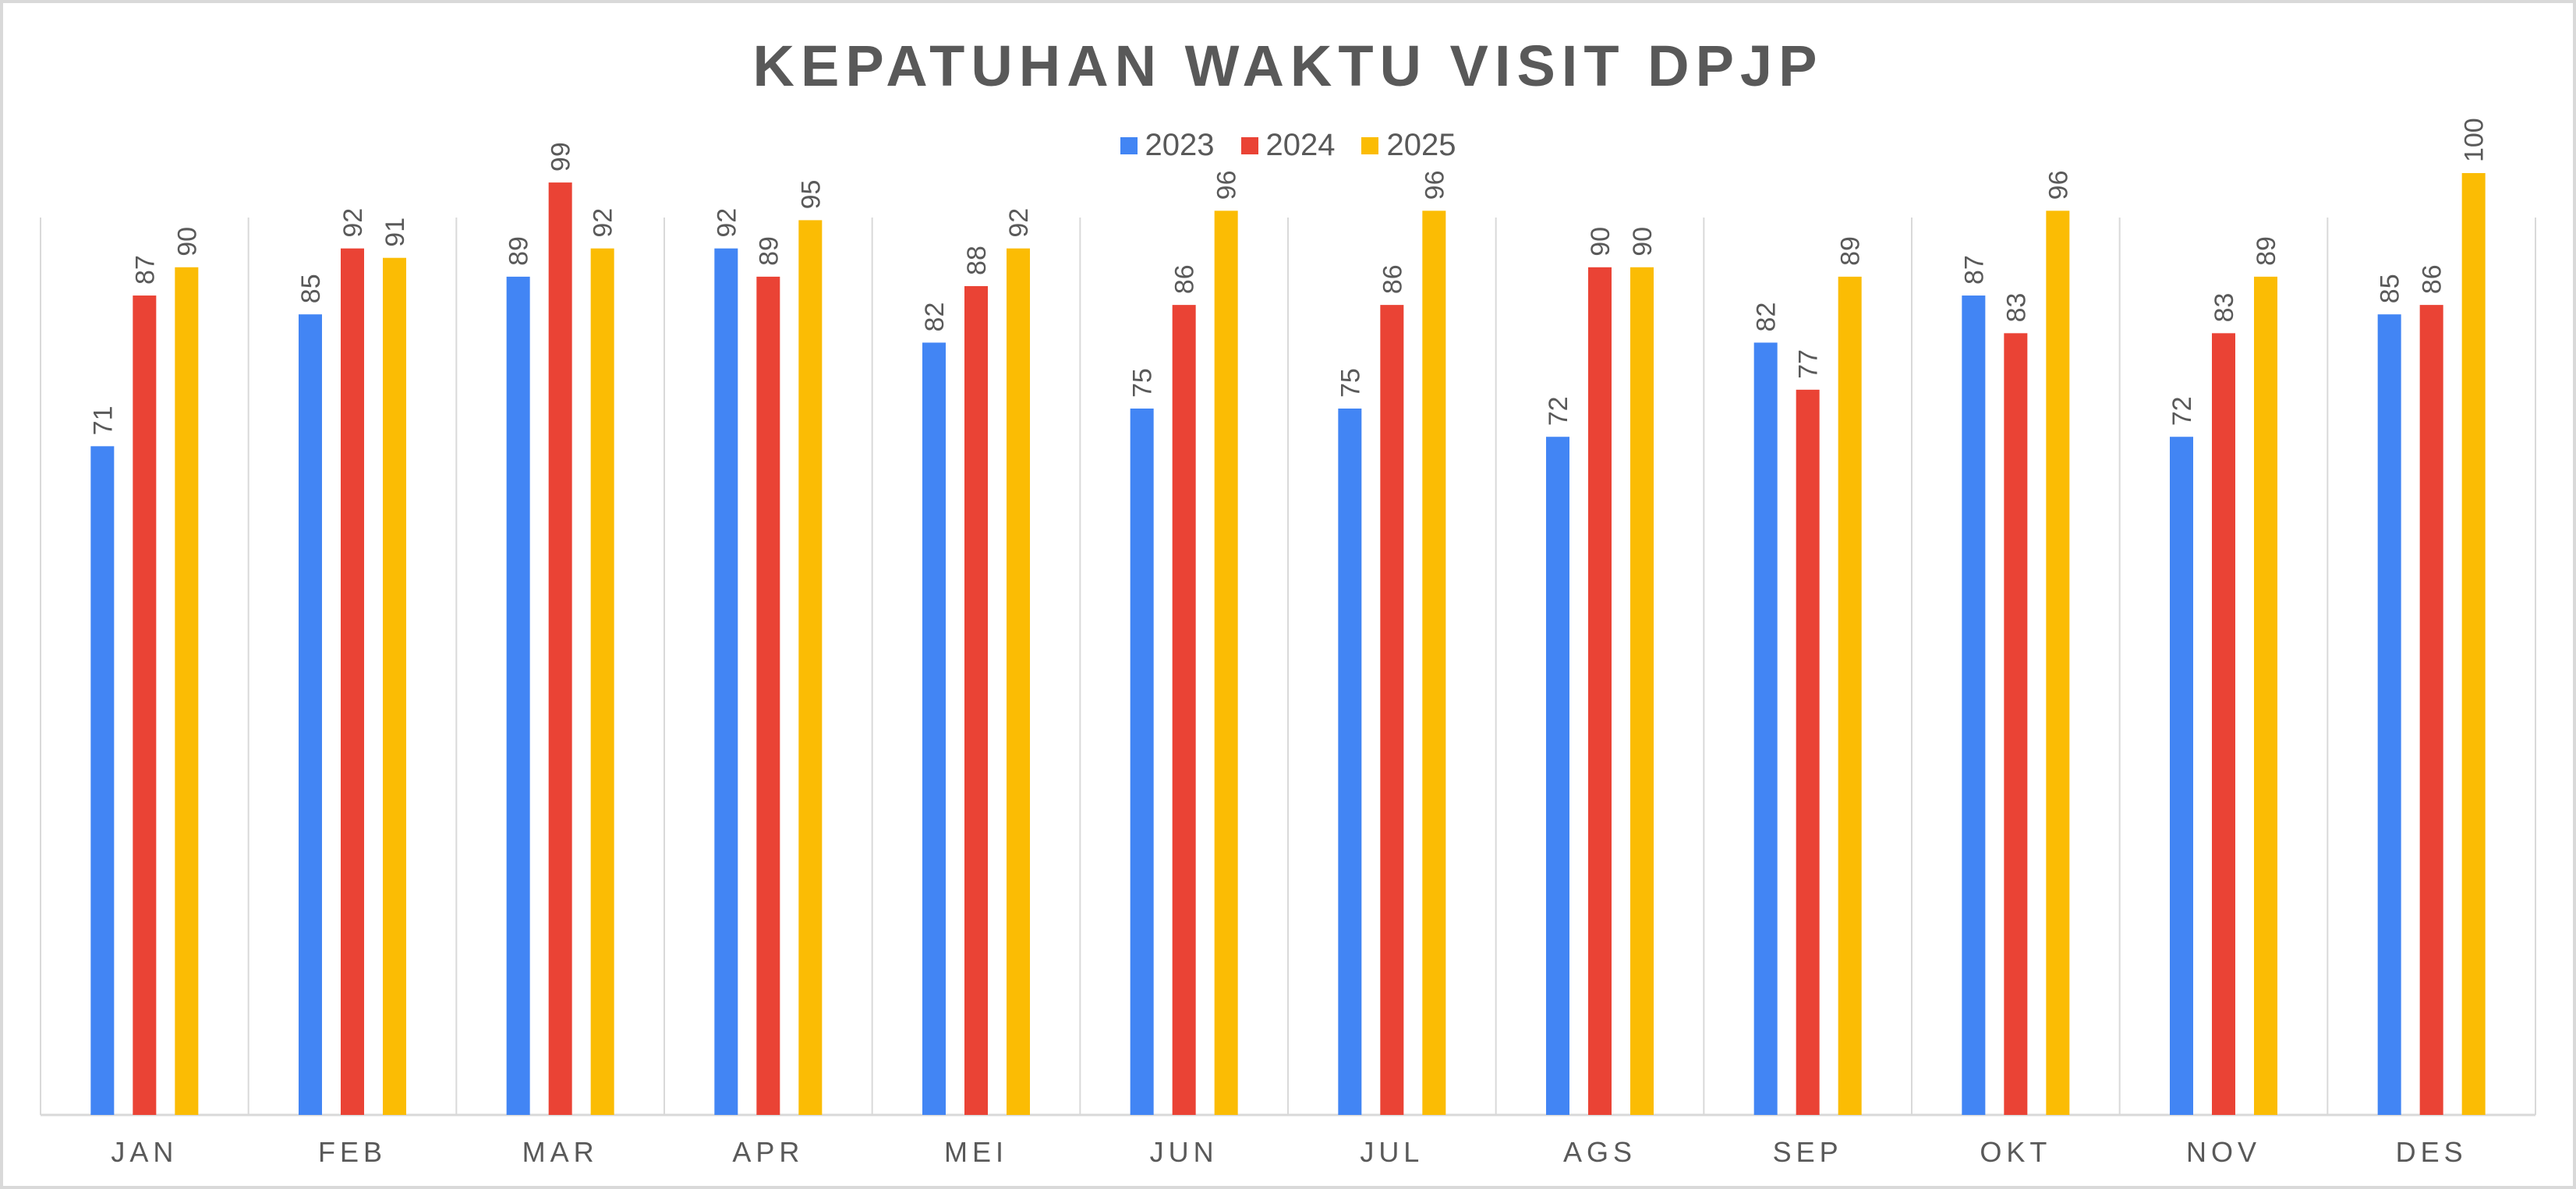 Image resolution: width=2576 pixels, height=1189 pixels. I want to click on bar-2023-mar, so click(518, 695).